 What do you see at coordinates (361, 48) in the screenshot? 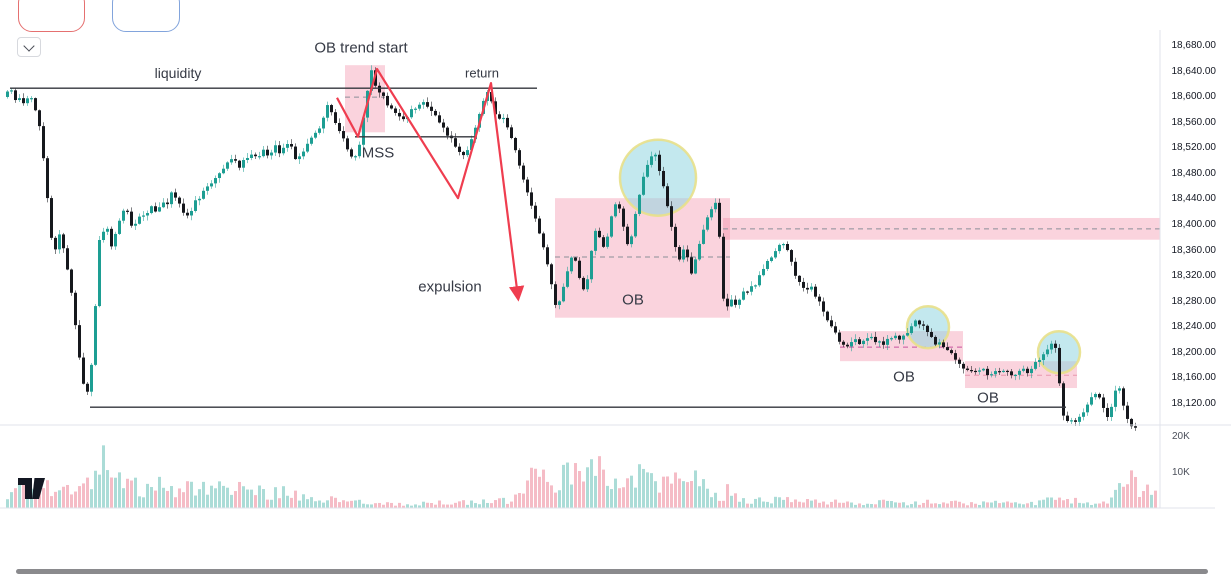
I see `annotation-ob-trend-start-label: OB trend start` at bounding box center [361, 48].